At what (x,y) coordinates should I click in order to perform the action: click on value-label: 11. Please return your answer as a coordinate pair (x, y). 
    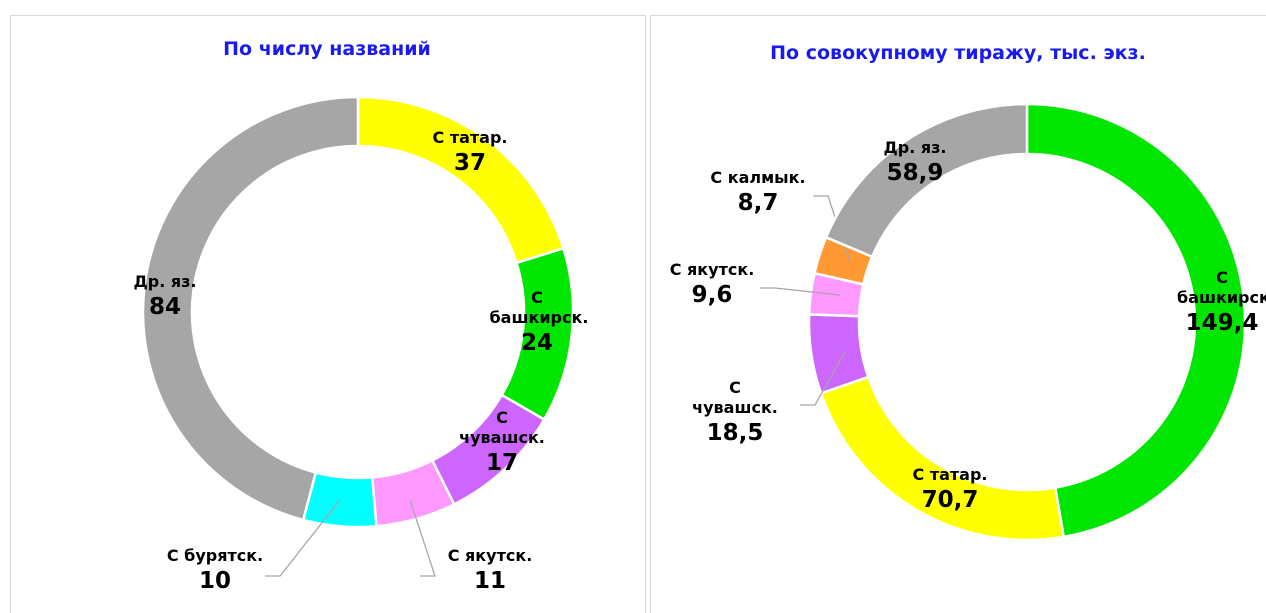
    Looking at the image, I should click on (489, 581).